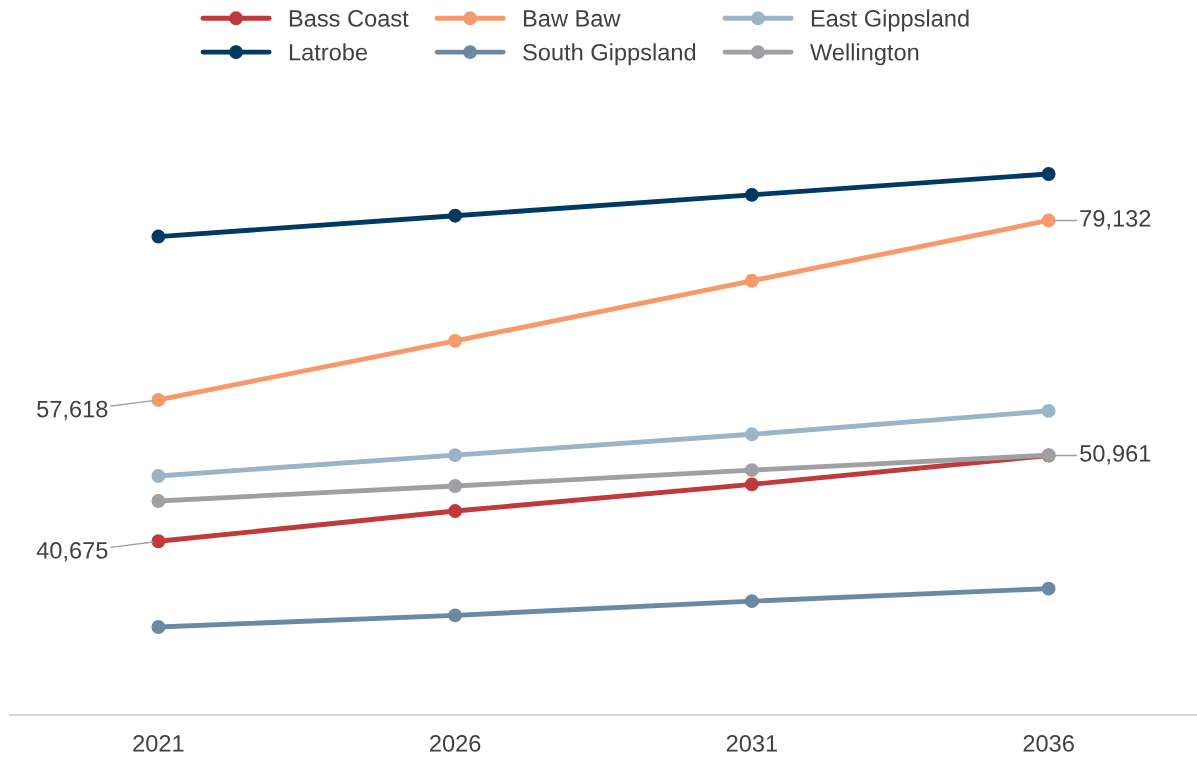  What do you see at coordinates (1048, 743) in the screenshot?
I see `x-tick-label: 2036` at bounding box center [1048, 743].